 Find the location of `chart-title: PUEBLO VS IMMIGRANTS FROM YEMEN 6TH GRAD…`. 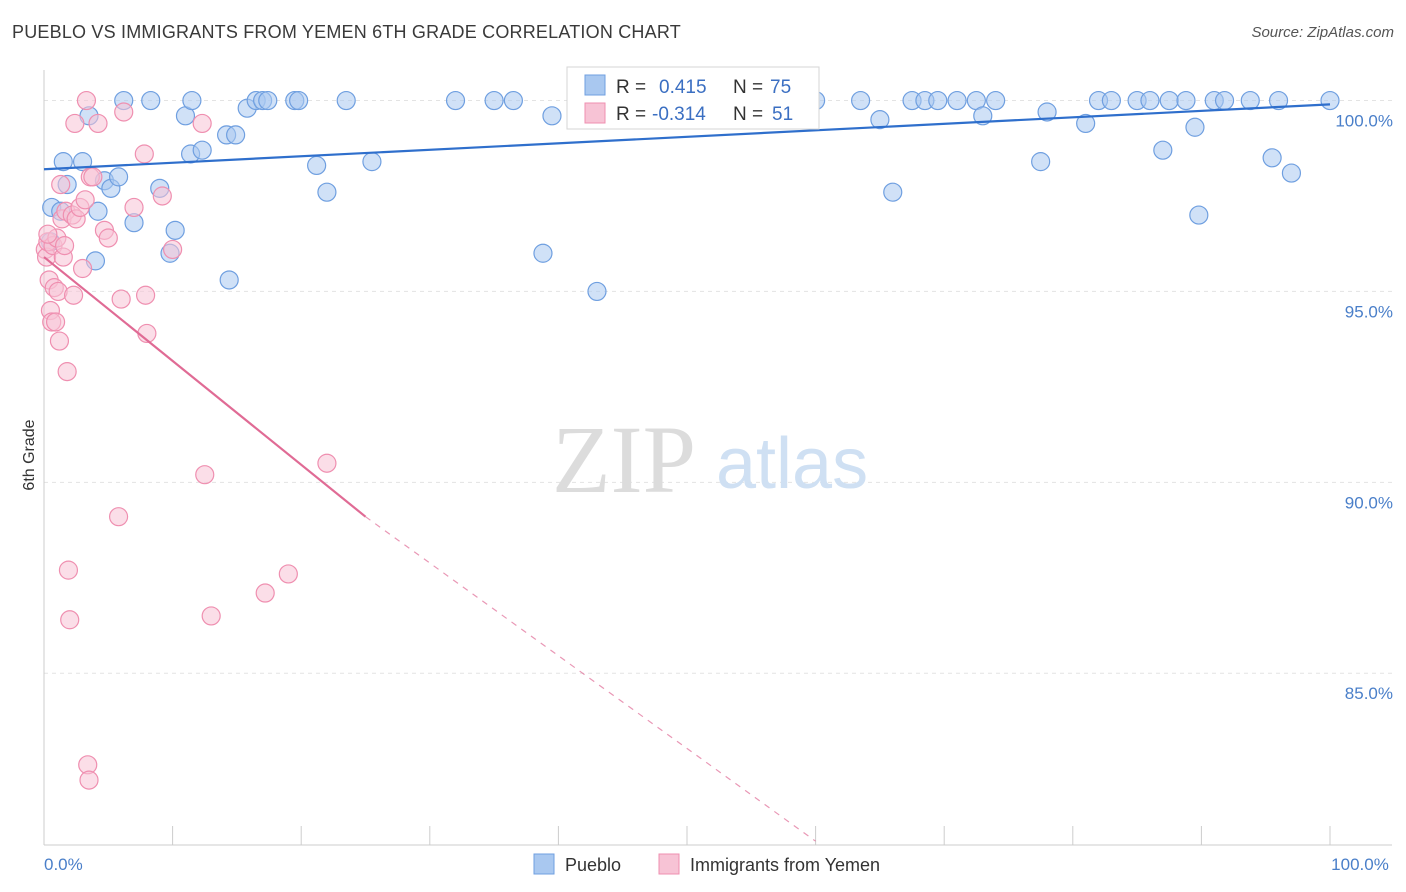

chart-title: PUEBLO VS IMMIGRANTS FROM YEMEN 6TH GRAD… is located at coordinates (346, 32).